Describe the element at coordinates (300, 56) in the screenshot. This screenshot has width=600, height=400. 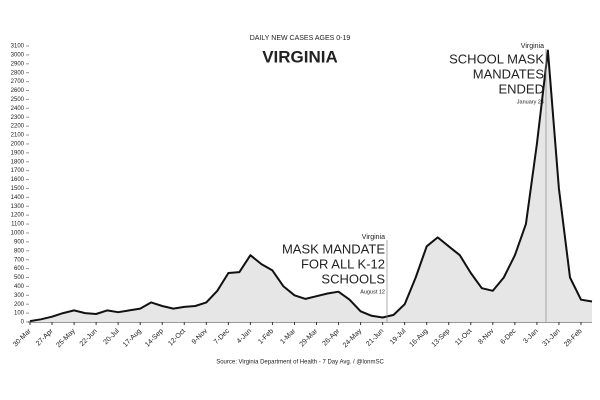
I see `chart-subtitle: VIRGINIA` at that location.